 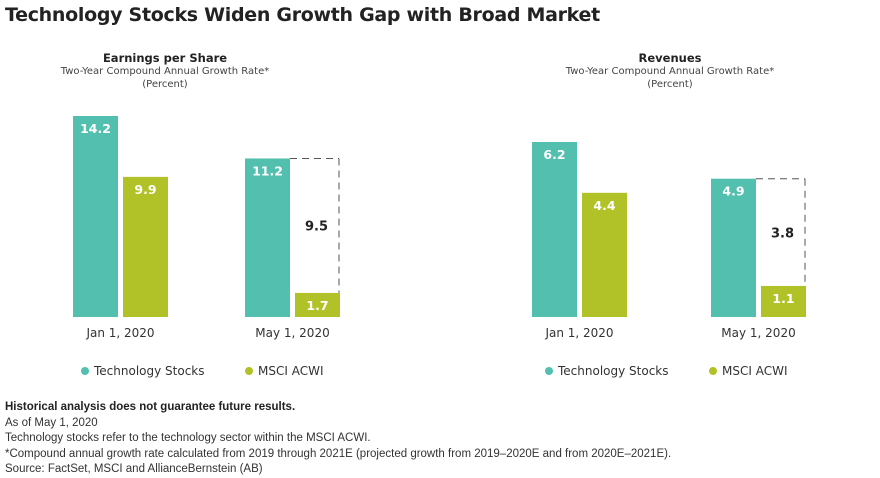 What do you see at coordinates (51, 422) in the screenshot?
I see `note-line: As of May 1, 2020` at bounding box center [51, 422].